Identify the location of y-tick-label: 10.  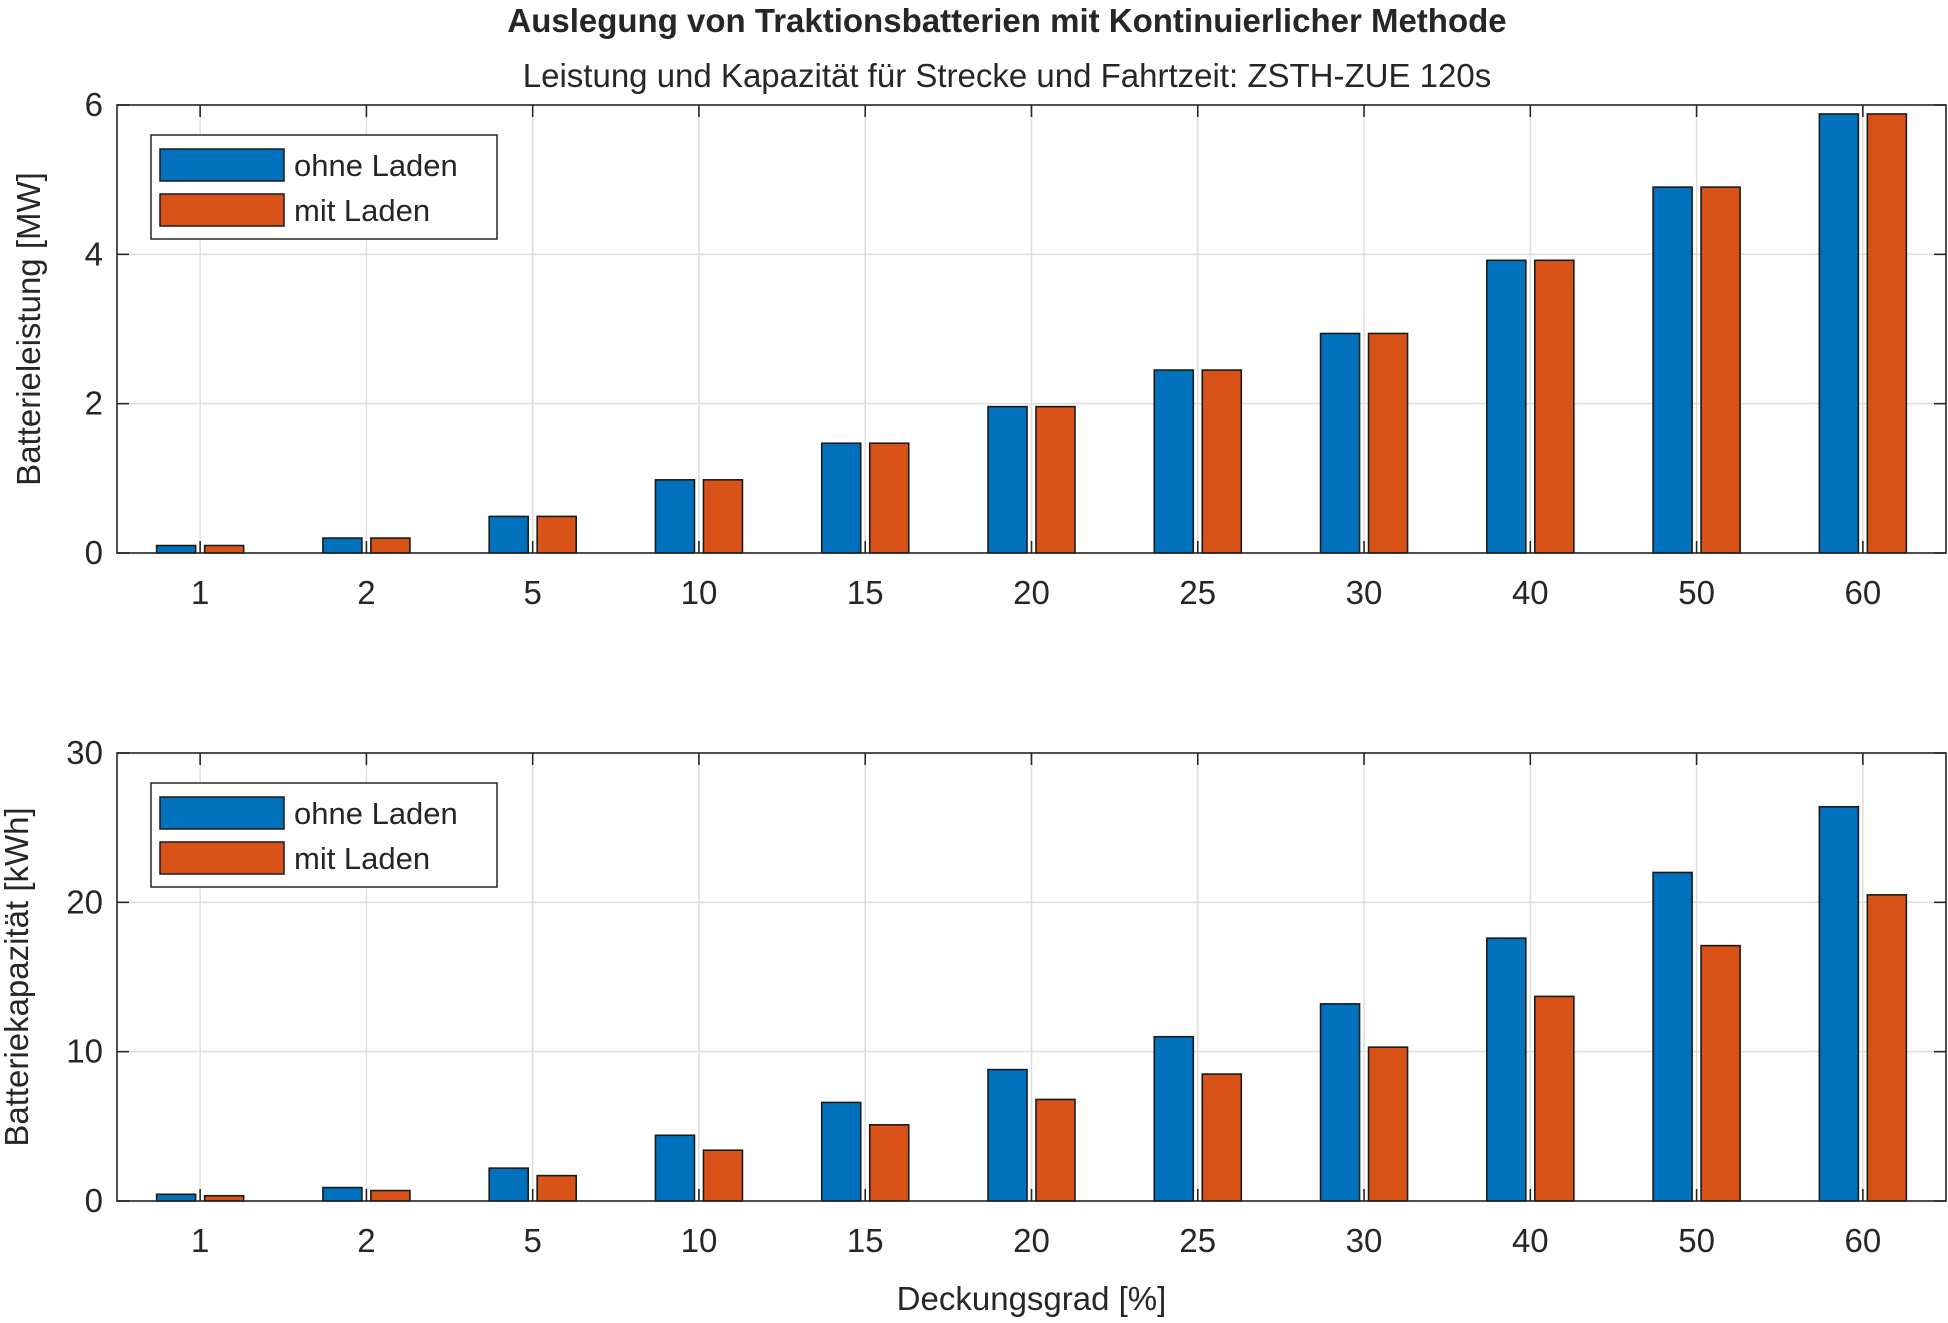
(84, 1051).